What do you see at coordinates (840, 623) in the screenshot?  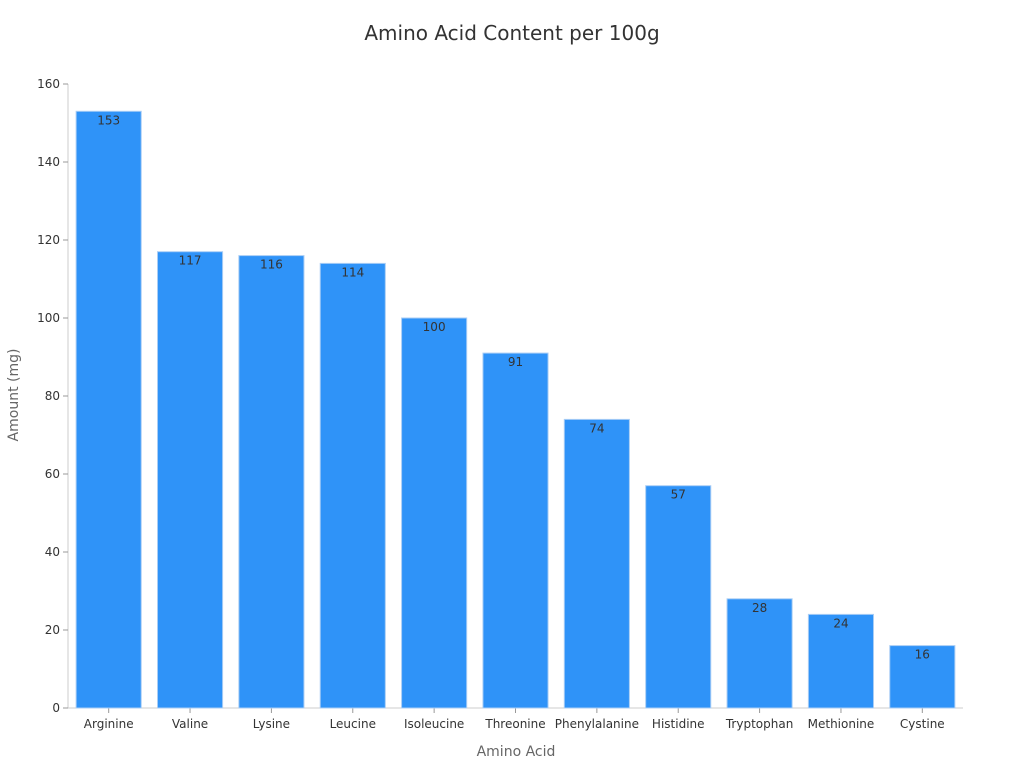 I see `data-label-methionine: 24` at bounding box center [840, 623].